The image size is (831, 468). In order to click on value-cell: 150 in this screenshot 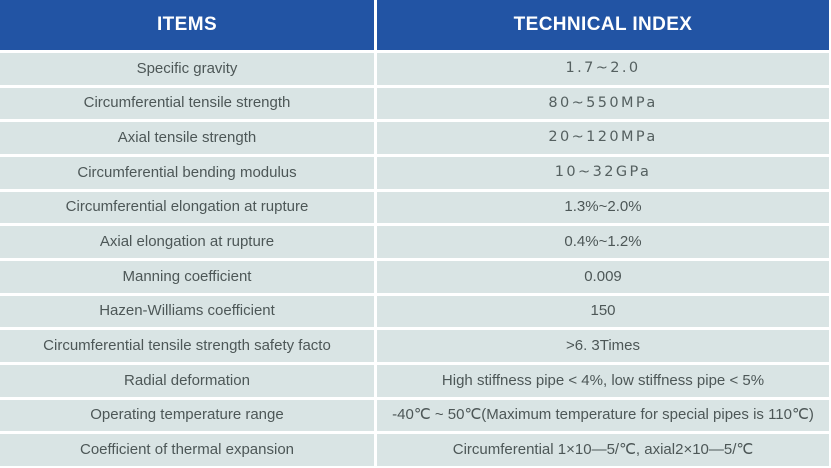, I will do `click(603, 311)`.